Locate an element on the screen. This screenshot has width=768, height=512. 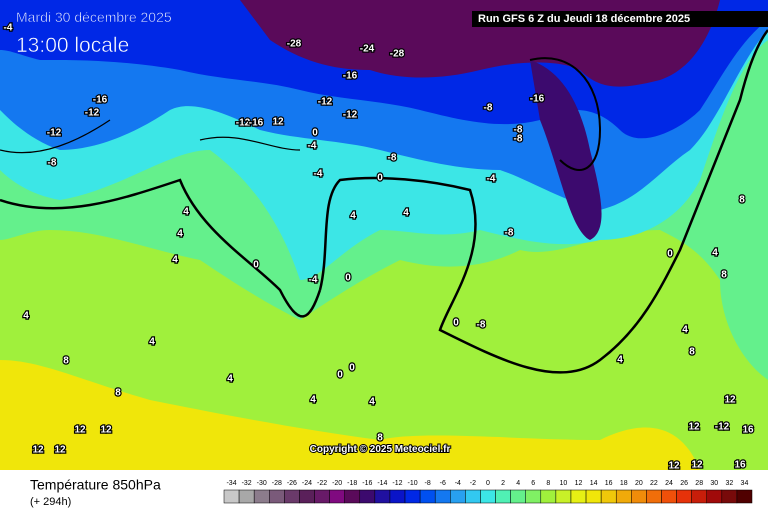
legend-subtitle: (+ 294h) is located at coordinates (50, 502).